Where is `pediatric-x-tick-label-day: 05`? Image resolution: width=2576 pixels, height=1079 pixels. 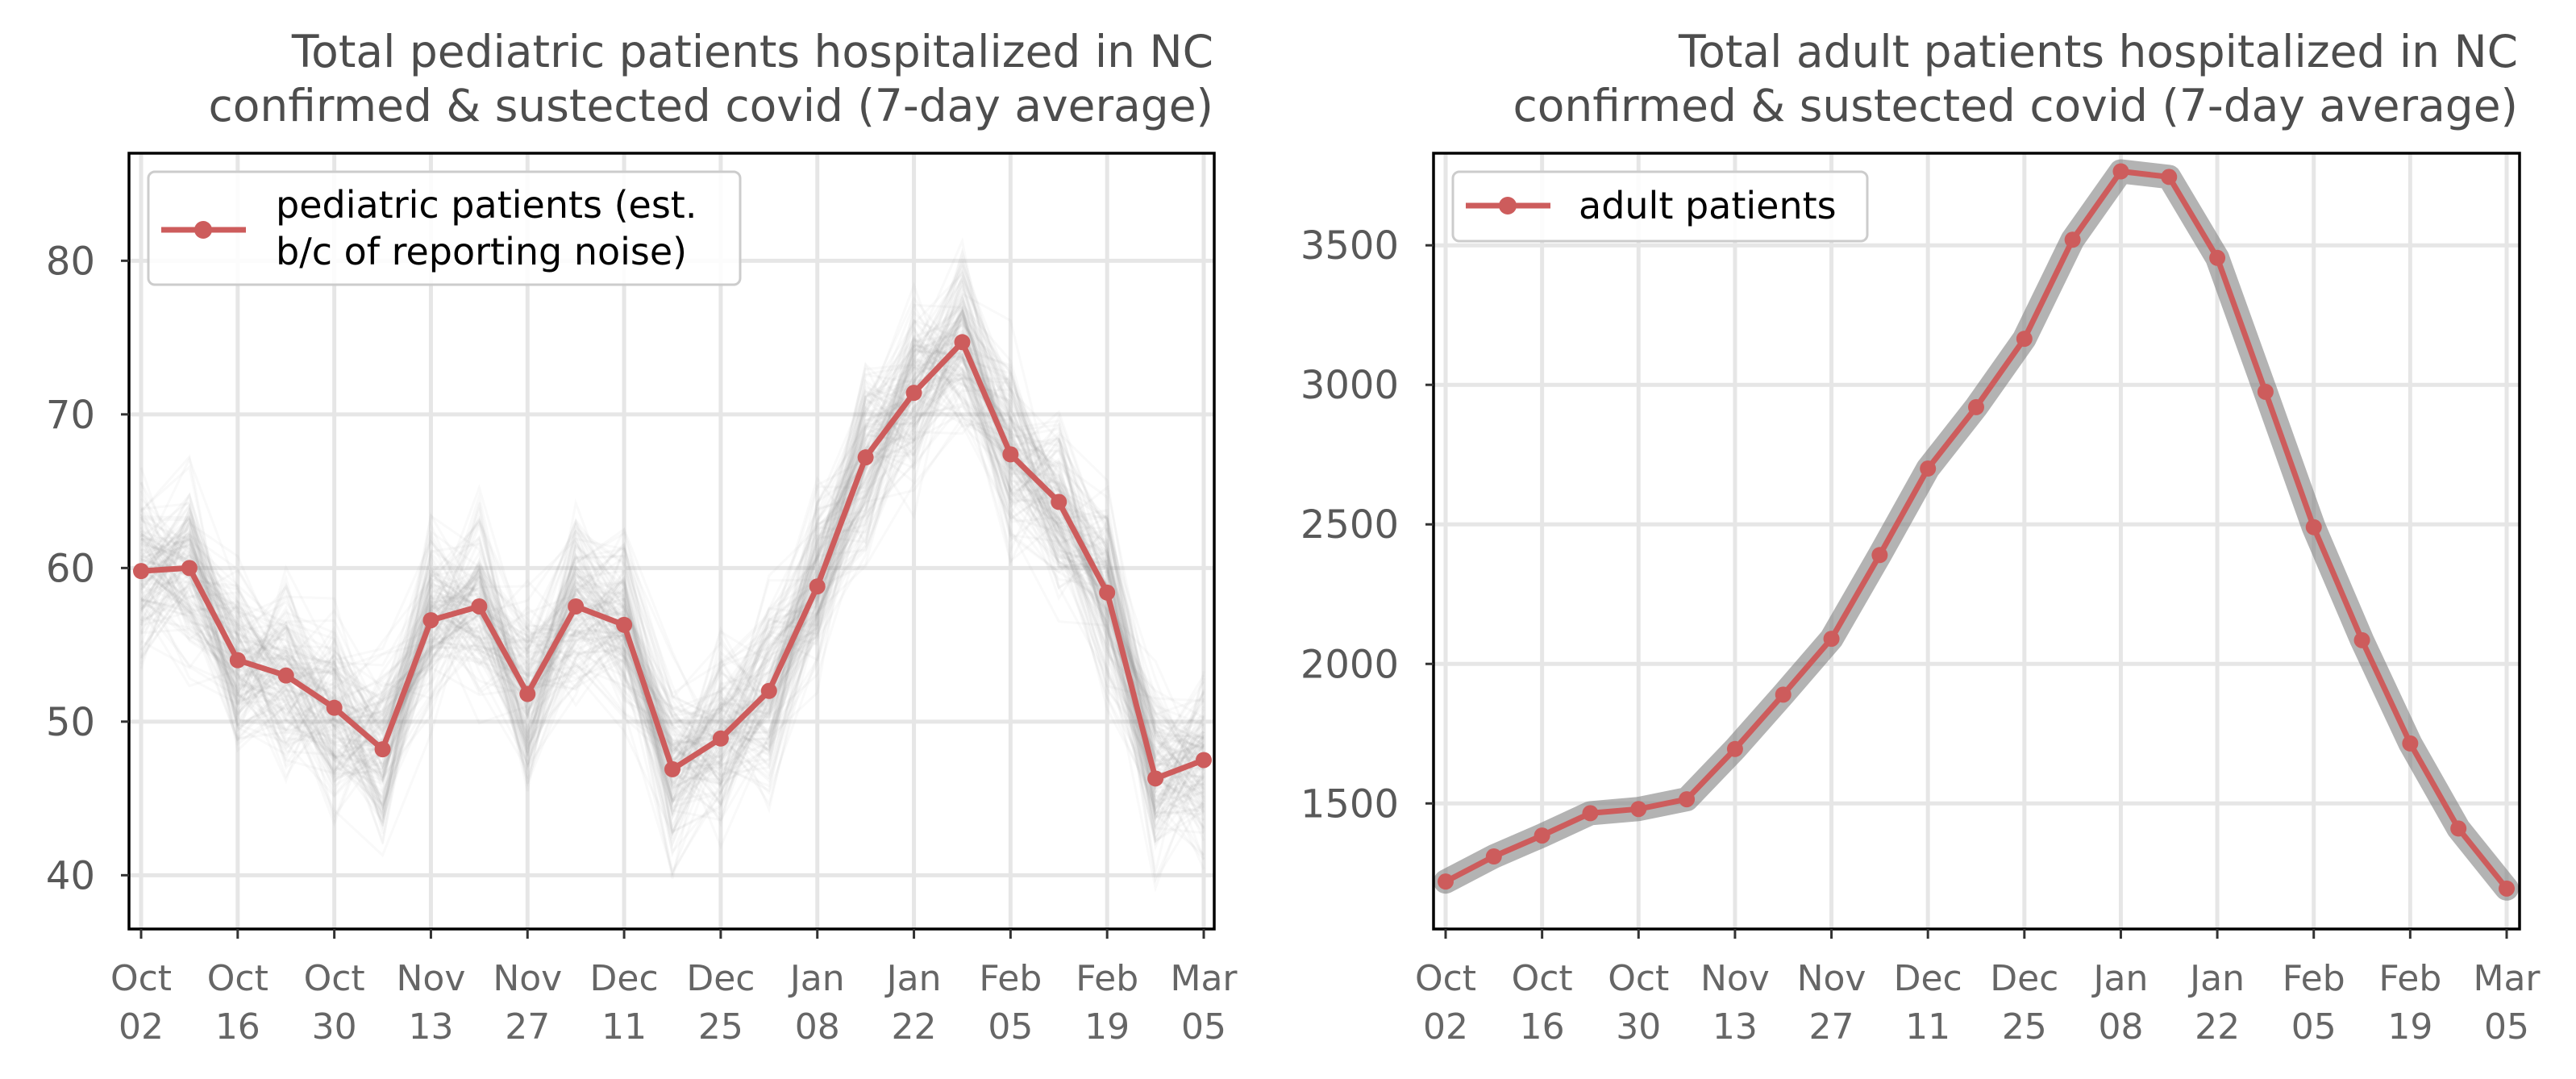
pediatric-x-tick-label-day: 05 is located at coordinates (1203, 1027).